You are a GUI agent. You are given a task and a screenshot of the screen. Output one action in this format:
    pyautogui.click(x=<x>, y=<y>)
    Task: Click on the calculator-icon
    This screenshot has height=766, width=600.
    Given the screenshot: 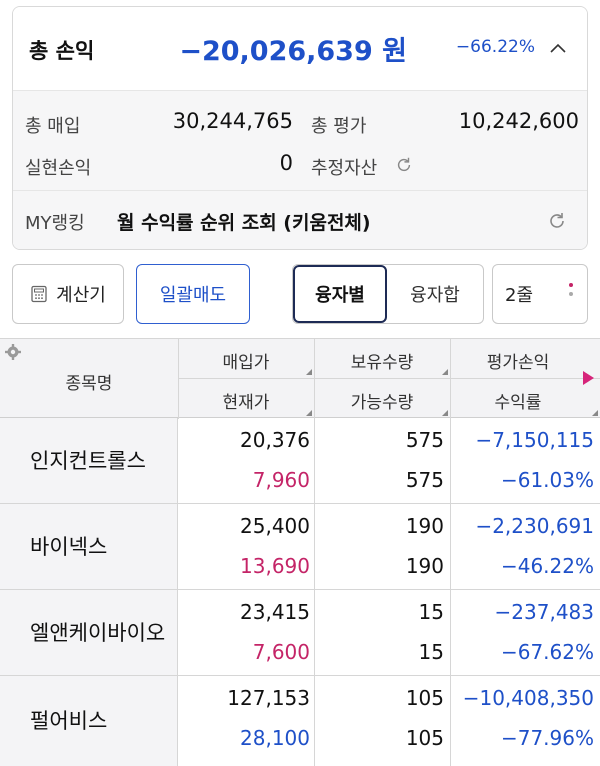 What is the action you would take?
    pyautogui.click(x=39, y=294)
    